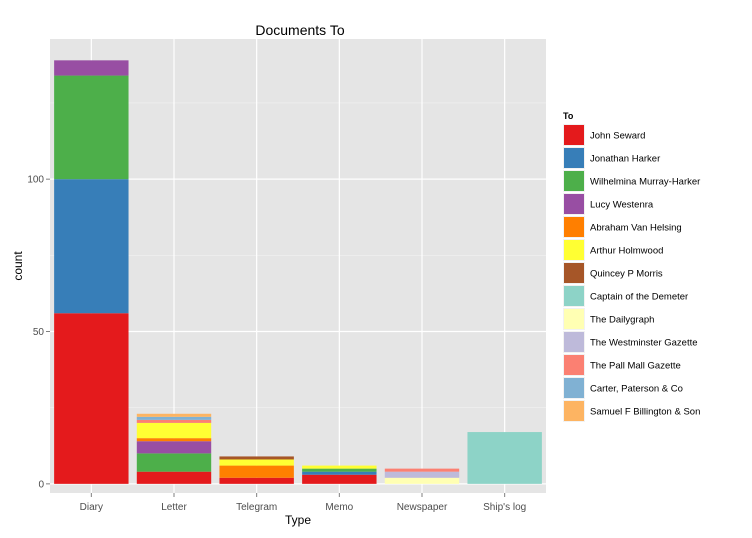 The height and width of the screenshot is (538, 752). I want to click on legend-label: Abraham Van Helsing, so click(636, 228).